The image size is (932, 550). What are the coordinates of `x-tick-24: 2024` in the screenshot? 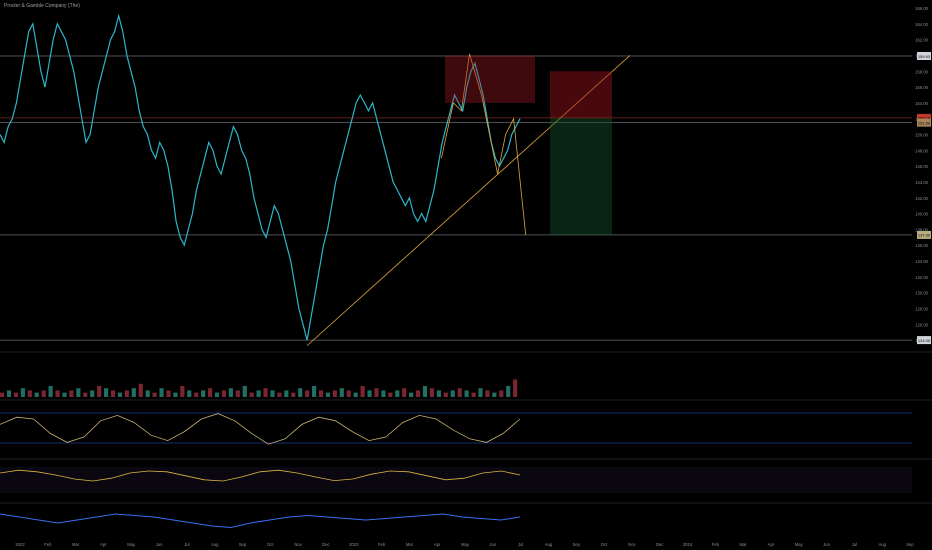 It's located at (688, 544).